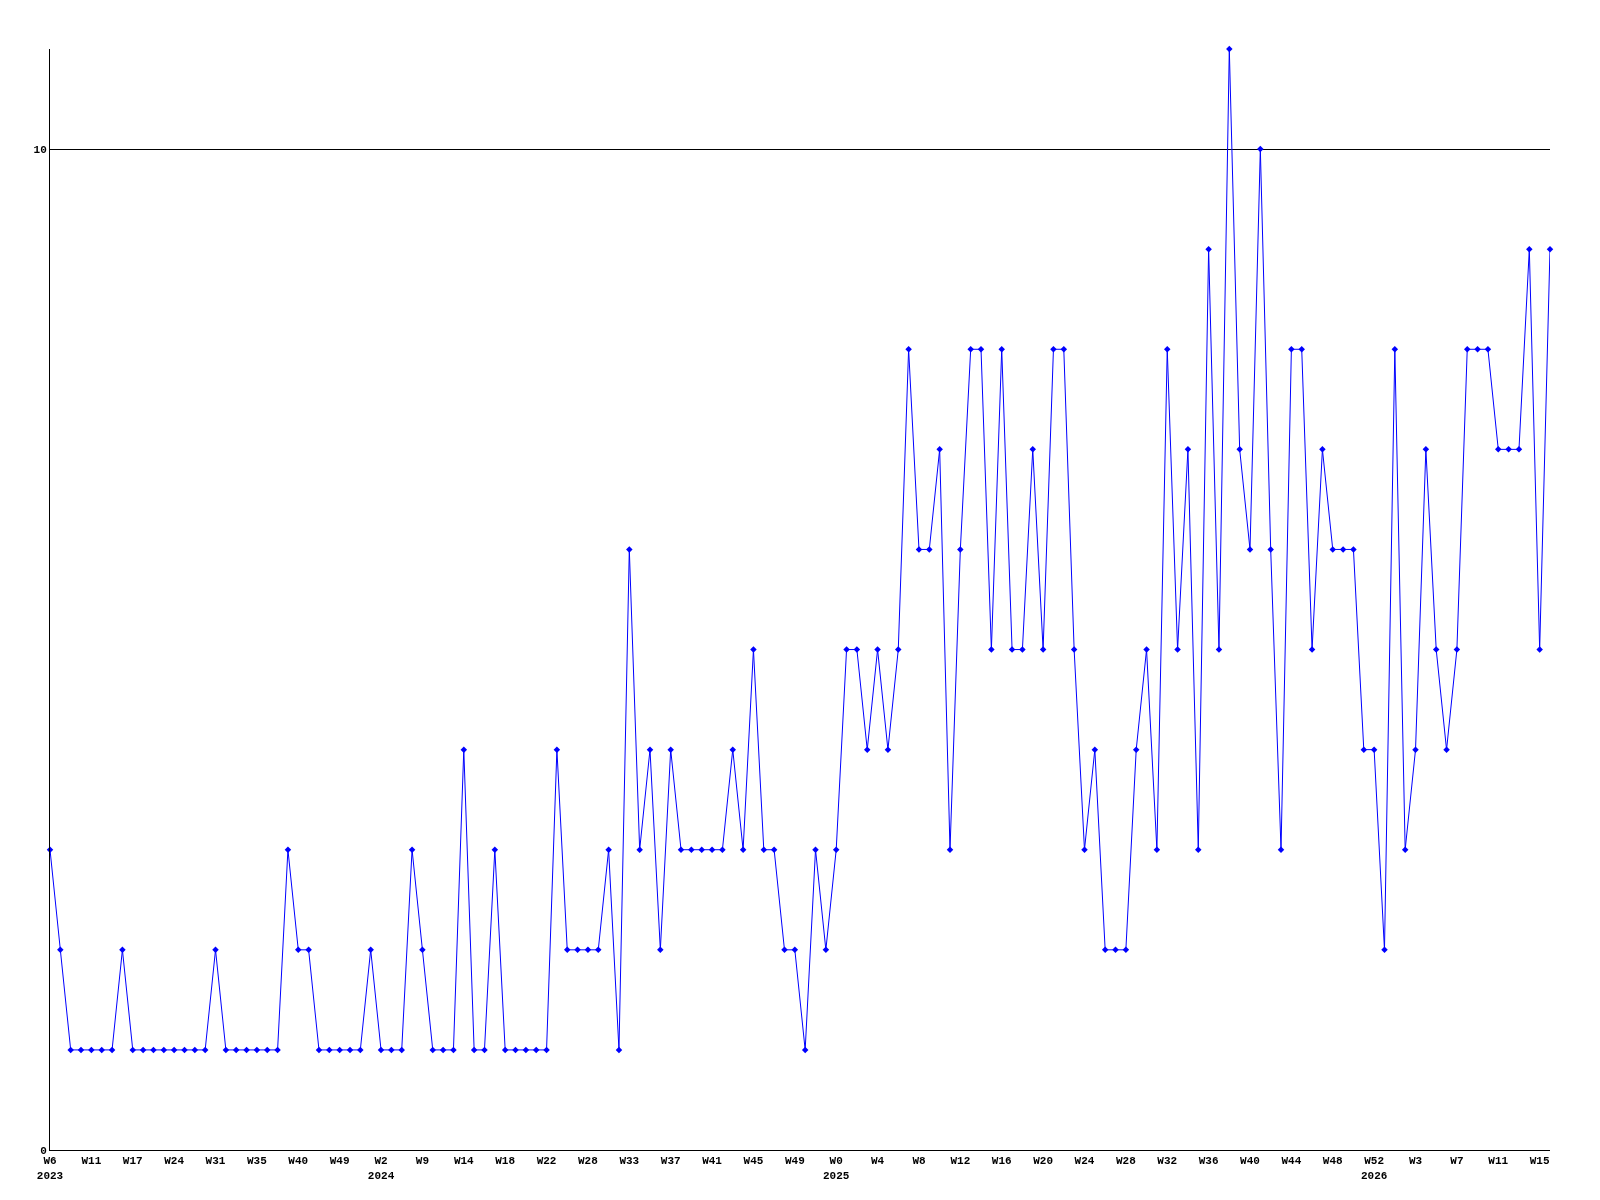 This screenshot has height=1200, width=1600. Describe the element at coordinates (50, 1168) in the screenshot. I see `x-tick-label: W6 2023` at that location.